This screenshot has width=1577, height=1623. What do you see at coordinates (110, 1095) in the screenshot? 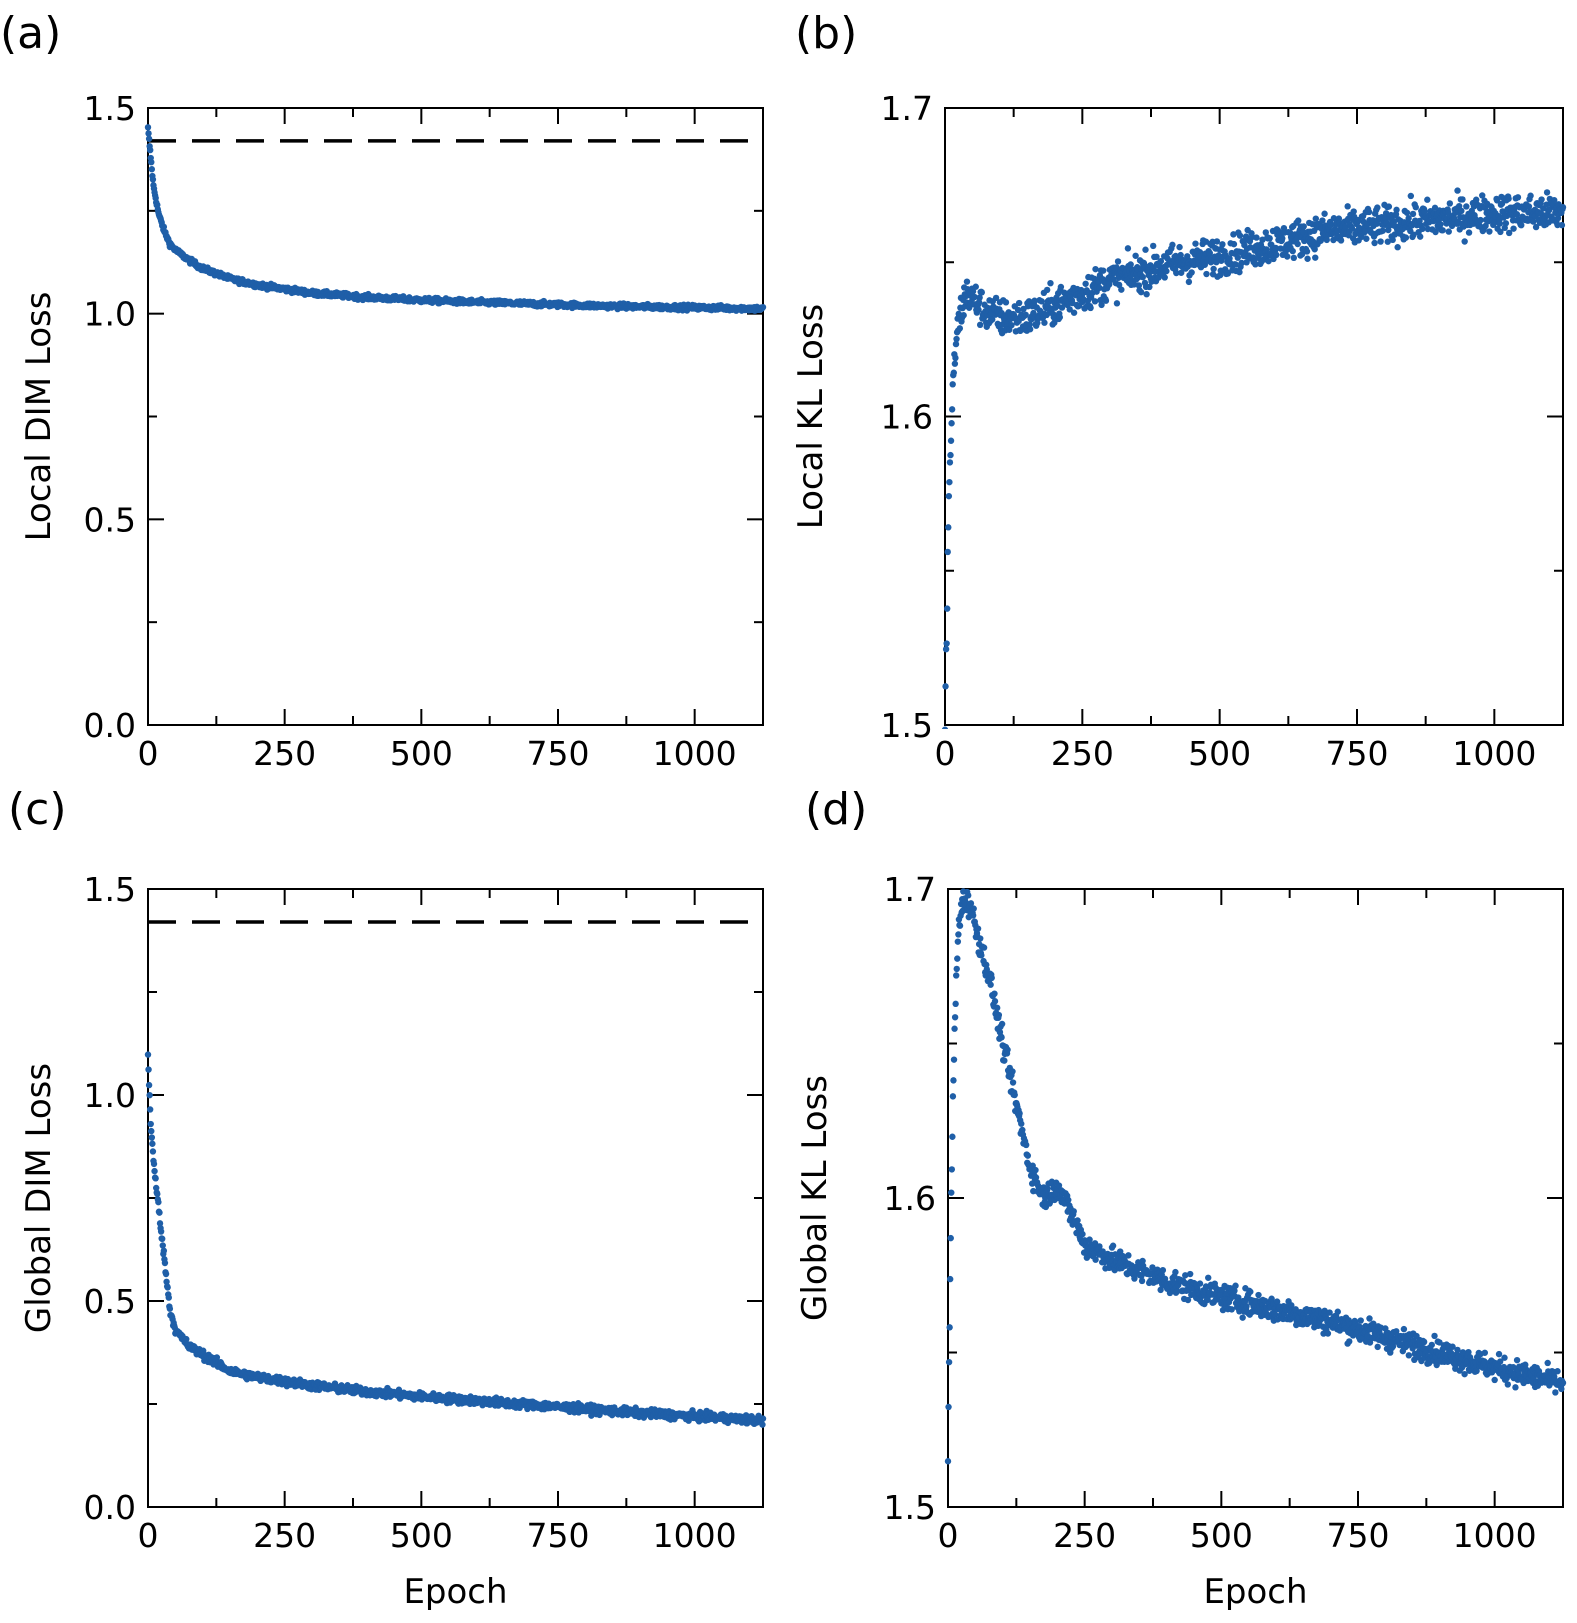
I see `y-tick-label: 1.0` at bounding box center [110, 1095].